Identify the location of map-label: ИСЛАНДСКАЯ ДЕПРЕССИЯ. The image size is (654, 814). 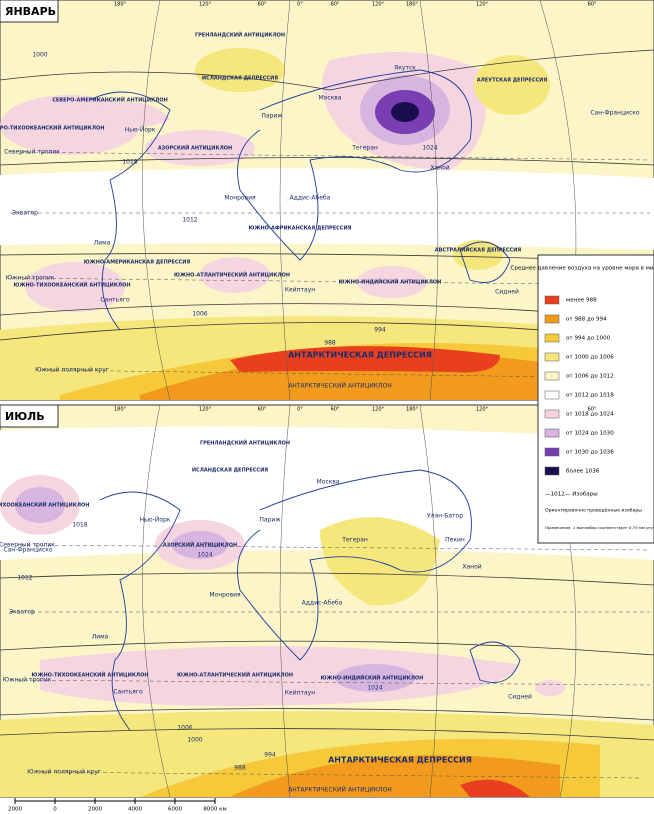
(230, 471).